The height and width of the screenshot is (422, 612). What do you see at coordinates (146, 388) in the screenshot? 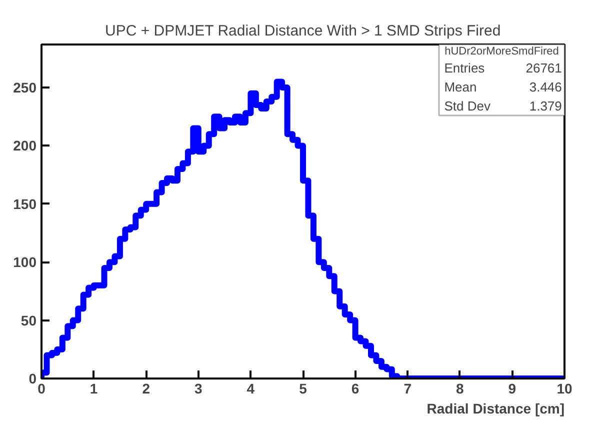
I see `x-tick-label: 2` at bounding box center [146, 388].